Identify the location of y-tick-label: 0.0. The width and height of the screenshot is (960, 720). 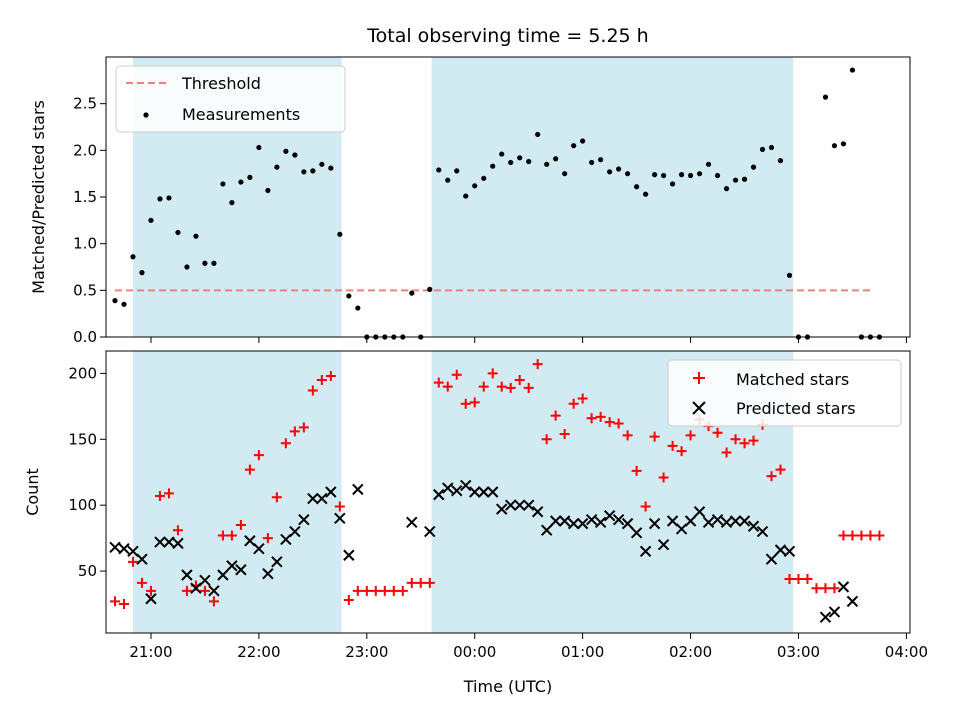
(85, 337).